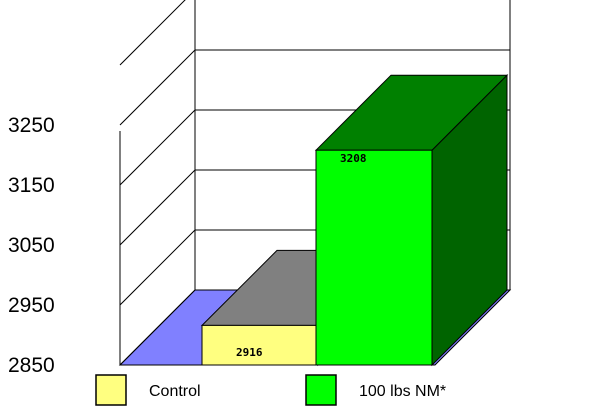 This screenshot has width=590, height=413. I want to click on data-label-nm: 3208, so click(353, 158).